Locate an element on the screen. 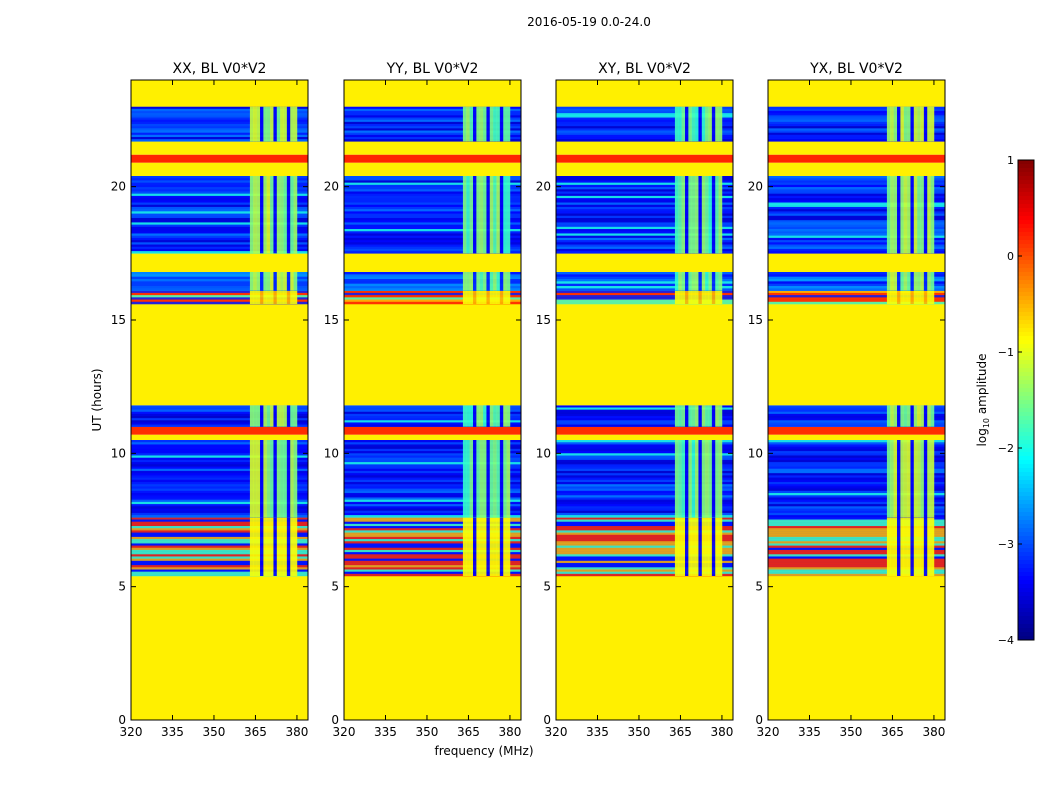 The image size is (1050, 800). y-tick-label: 20 is located at coordinates (118, 187).